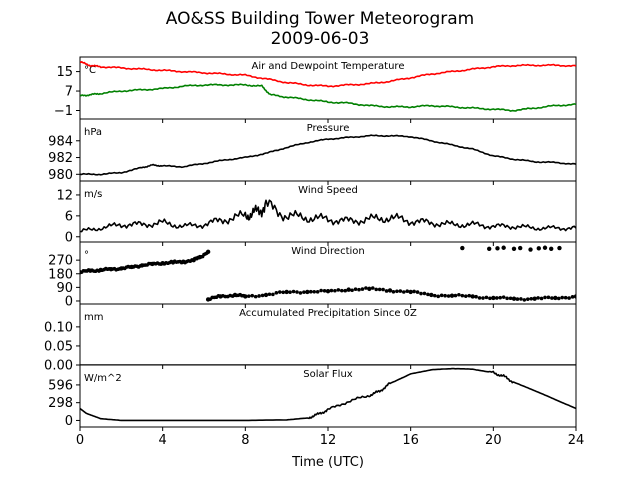 This screenshot has width=640, height=484. I want to click on y-tick-label: 6, so click(69, 216).